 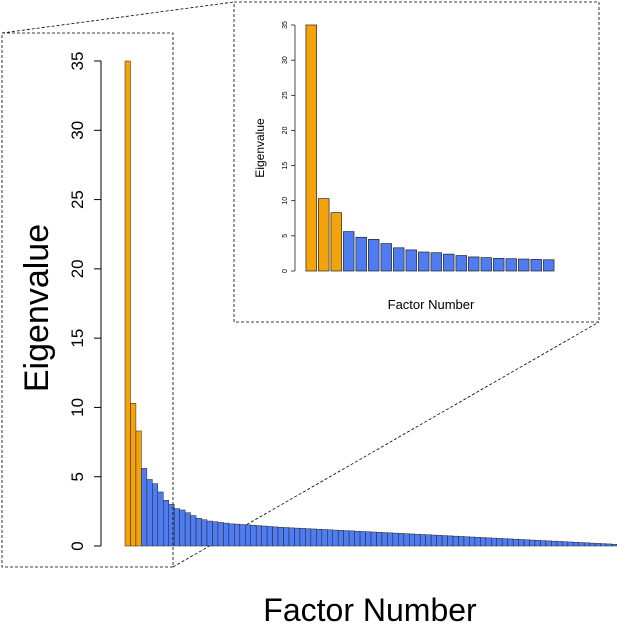 What do you see at coordinates (289, 147) in the screenshot?
I see `inset-y-axis: 0 5 10 15 20 25 30 35` at bounding box center [289, 147].